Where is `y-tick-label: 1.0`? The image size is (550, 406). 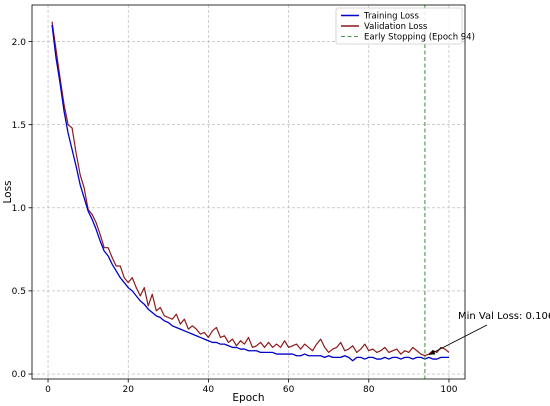
y-tick-label: 1.0 is located at coordinates (19, 209).